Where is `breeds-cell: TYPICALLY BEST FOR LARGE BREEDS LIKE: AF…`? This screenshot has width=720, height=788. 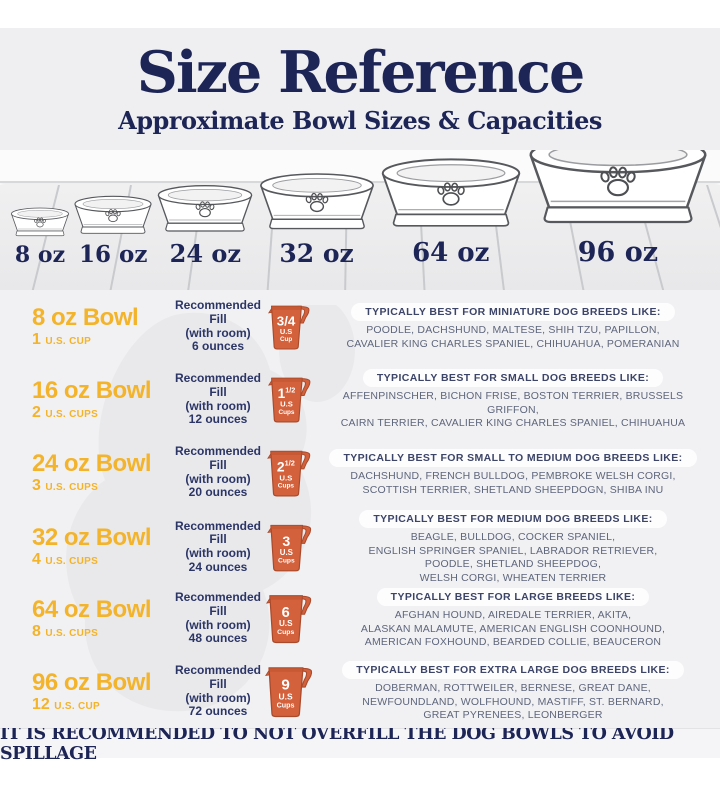 breeds-cell: TYPICALLY BEST FOR LARGE BREEDS LIKE: AF… is located at coordinates (514, 618).